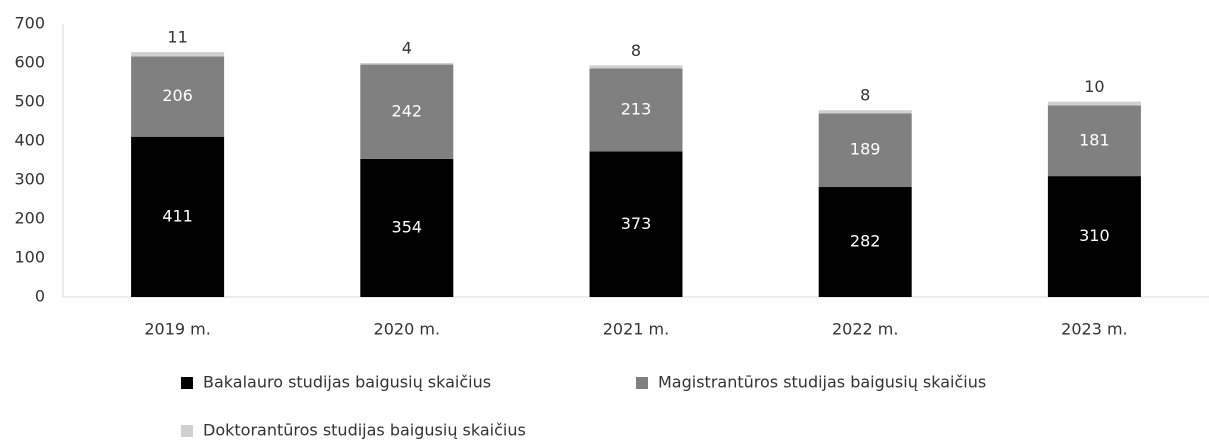 This screenshot has width=1209, height=441. I want to click on data-label: 310, so click(1094, 235).